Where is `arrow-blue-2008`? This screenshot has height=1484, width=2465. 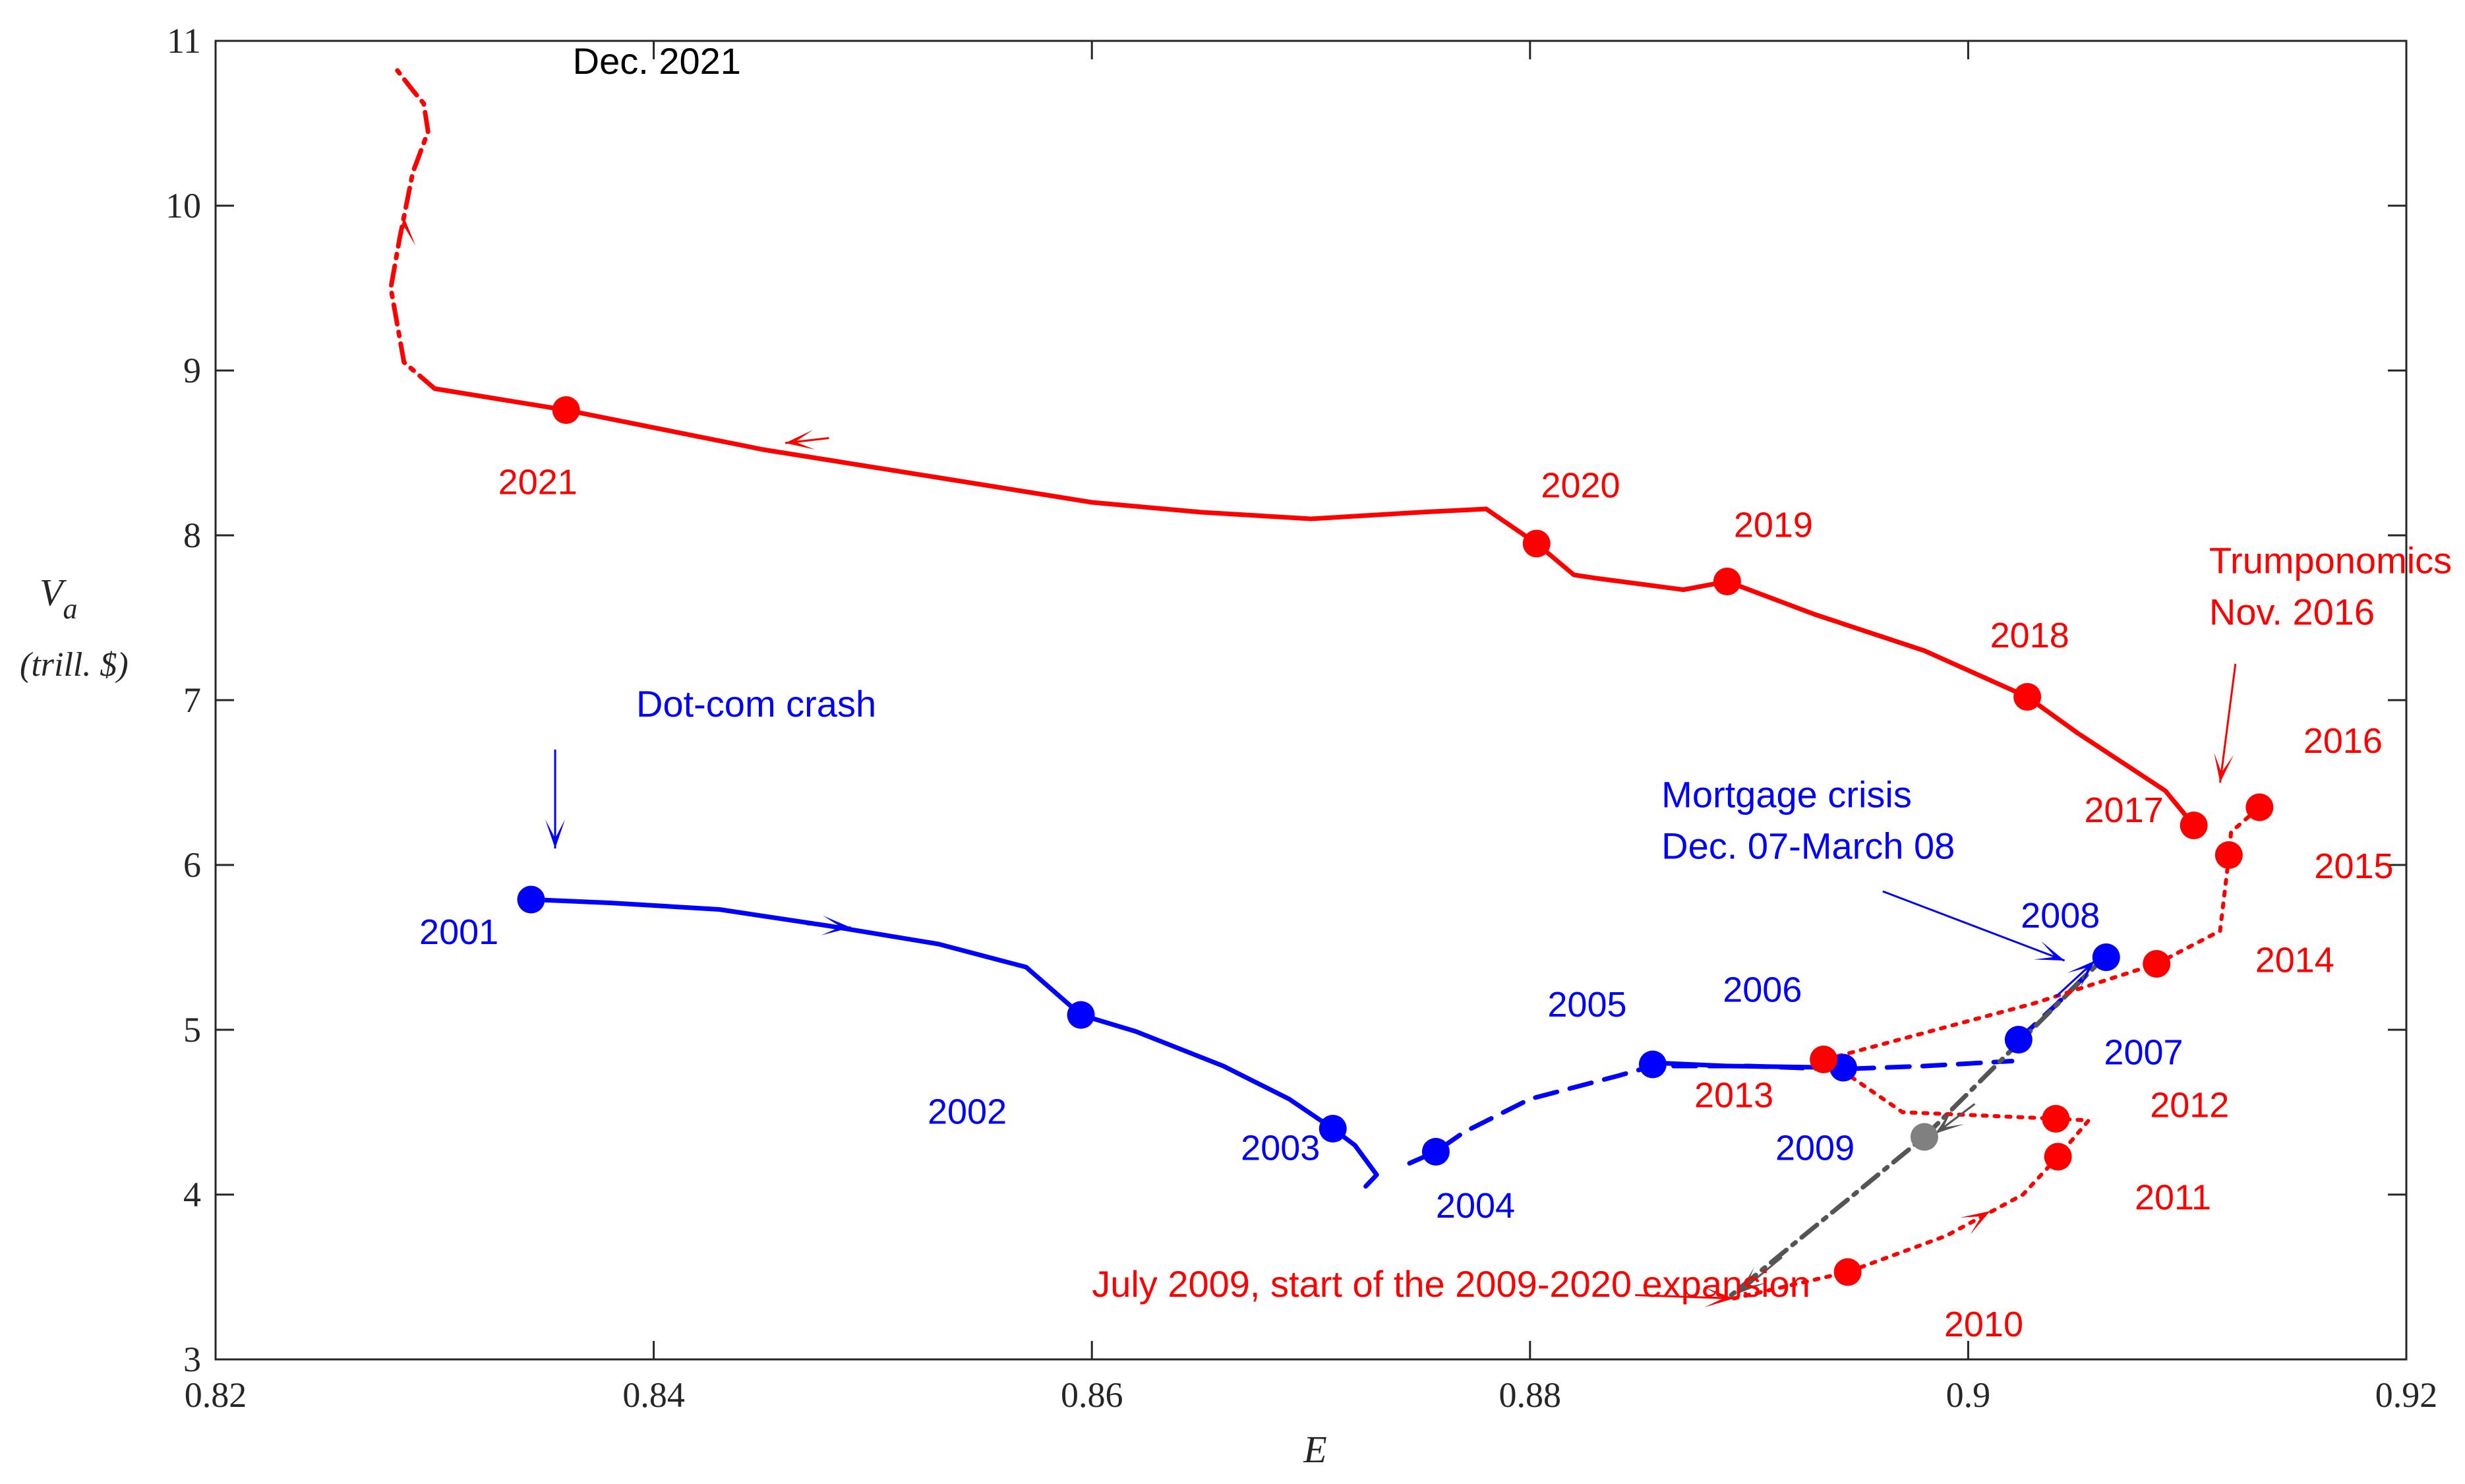
arrow-blue-2008 is located at coordinates (2081, 975).